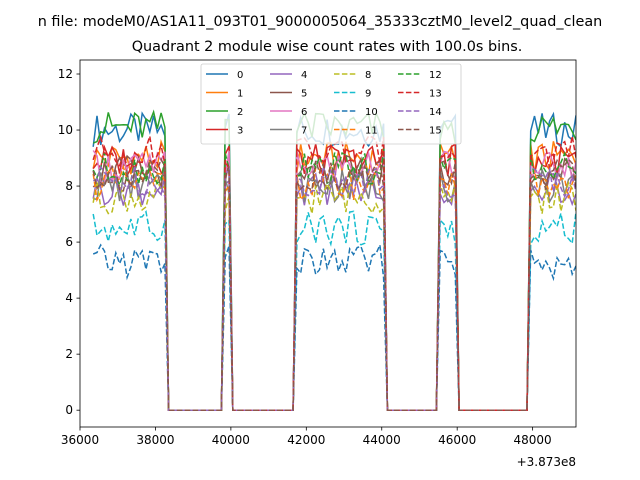  Describe the element at coordinates (69, 242) in the screenshot. I see `y-tick-label: 6` at that location.